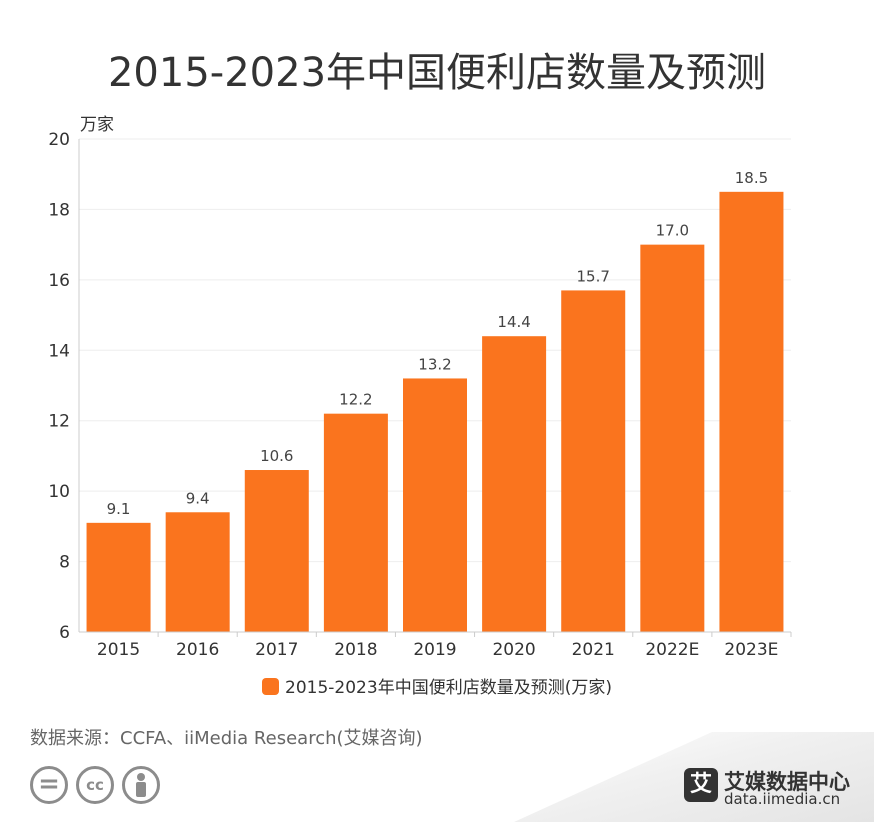 The image size is (874, 822). I want to click on y-axis-unit-label: 万家, so click(97, 125).